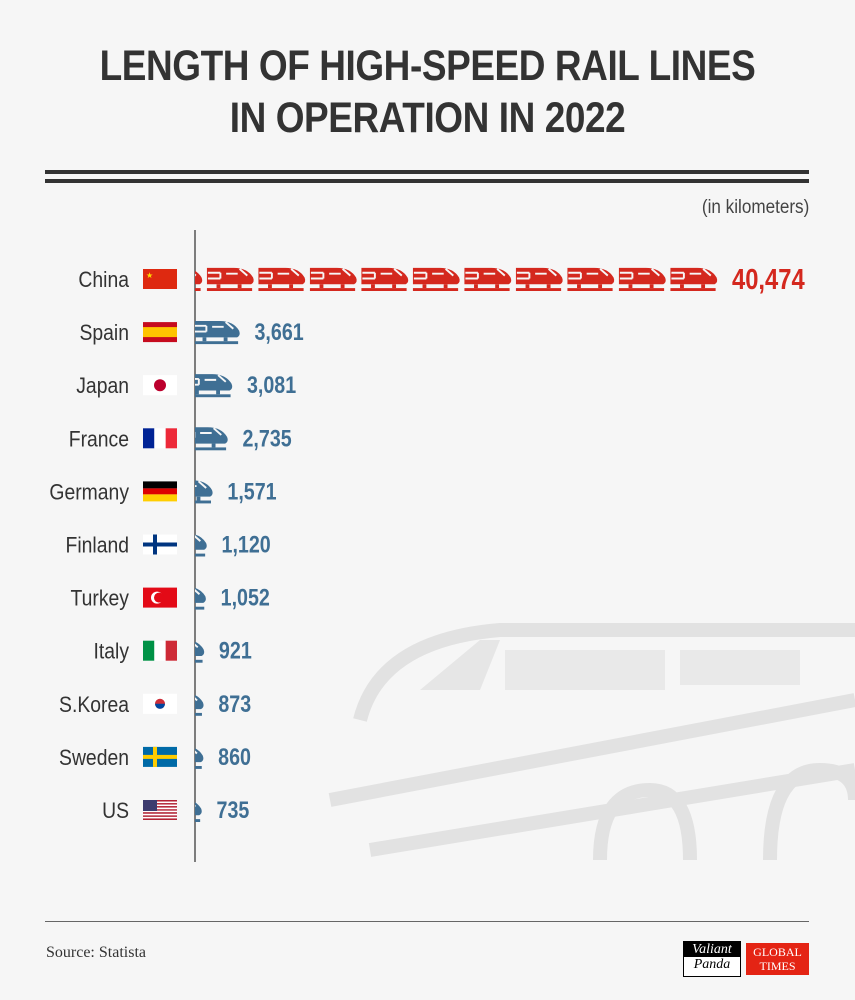 The width and height of the screenshot is (855, 1000). Describe the element at coordinates (102, 386) in the screenshot. I see `category-label: Japan` at that location.